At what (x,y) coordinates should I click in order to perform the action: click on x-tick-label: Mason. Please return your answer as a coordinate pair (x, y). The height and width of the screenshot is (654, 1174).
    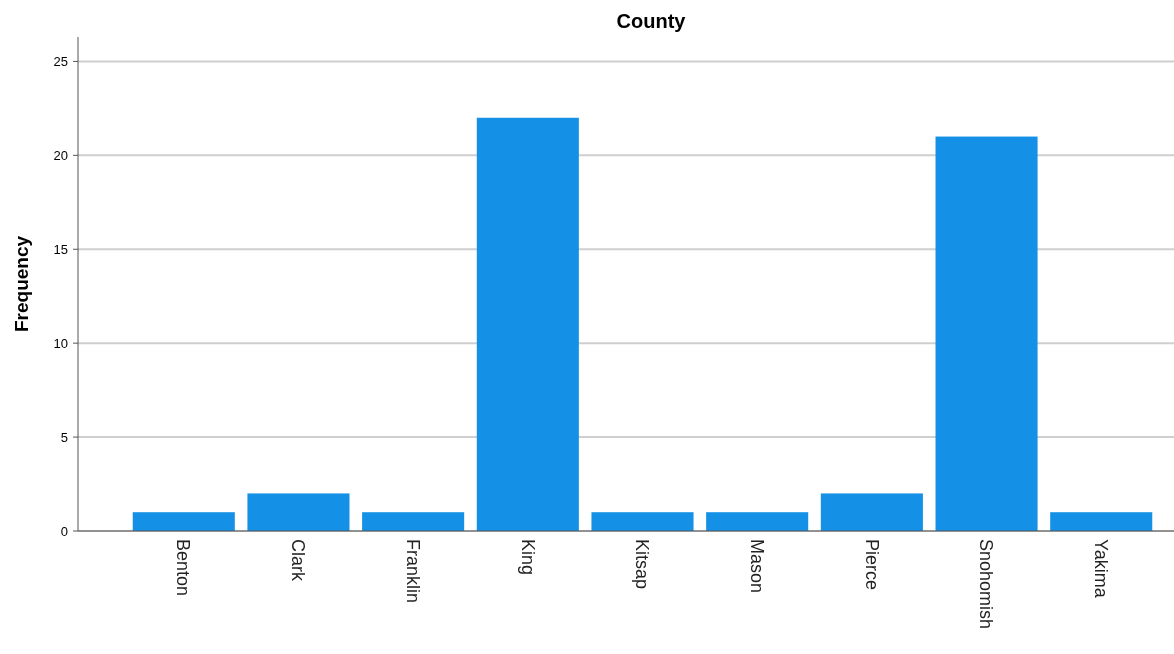
    Looking at the image, I should click on (756, 566).